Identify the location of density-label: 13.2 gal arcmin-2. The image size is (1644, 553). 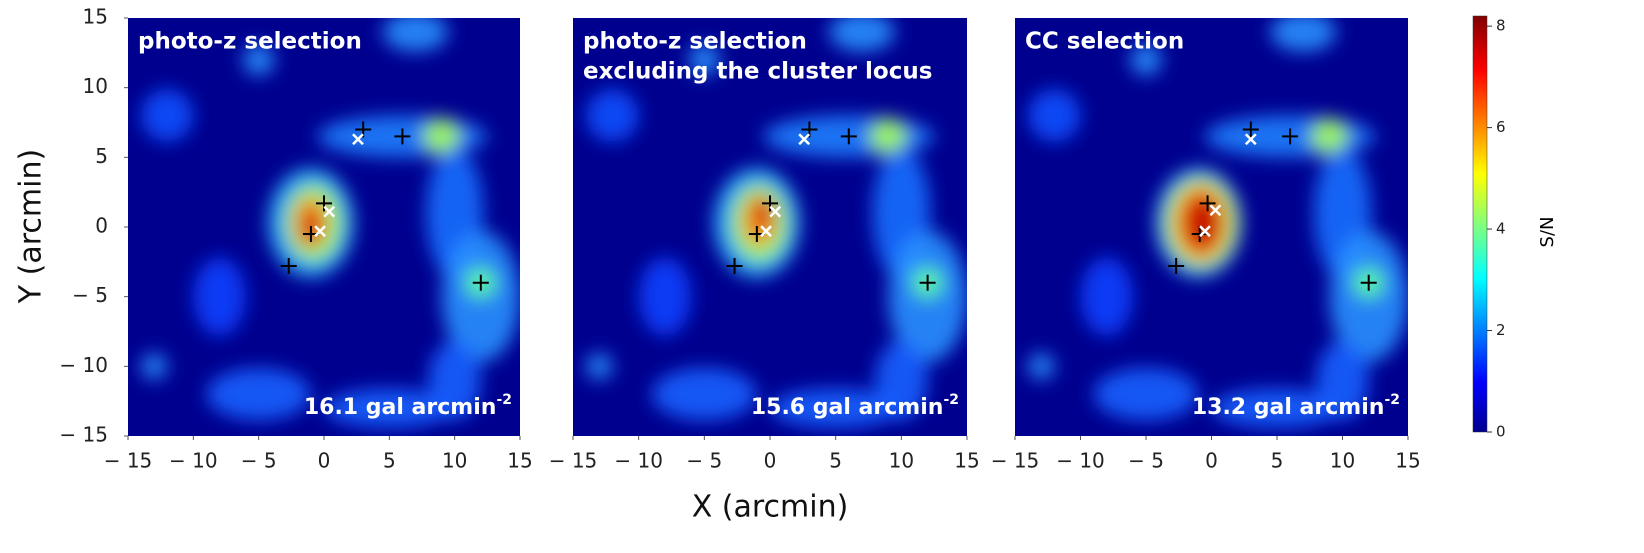
(1296, 406).